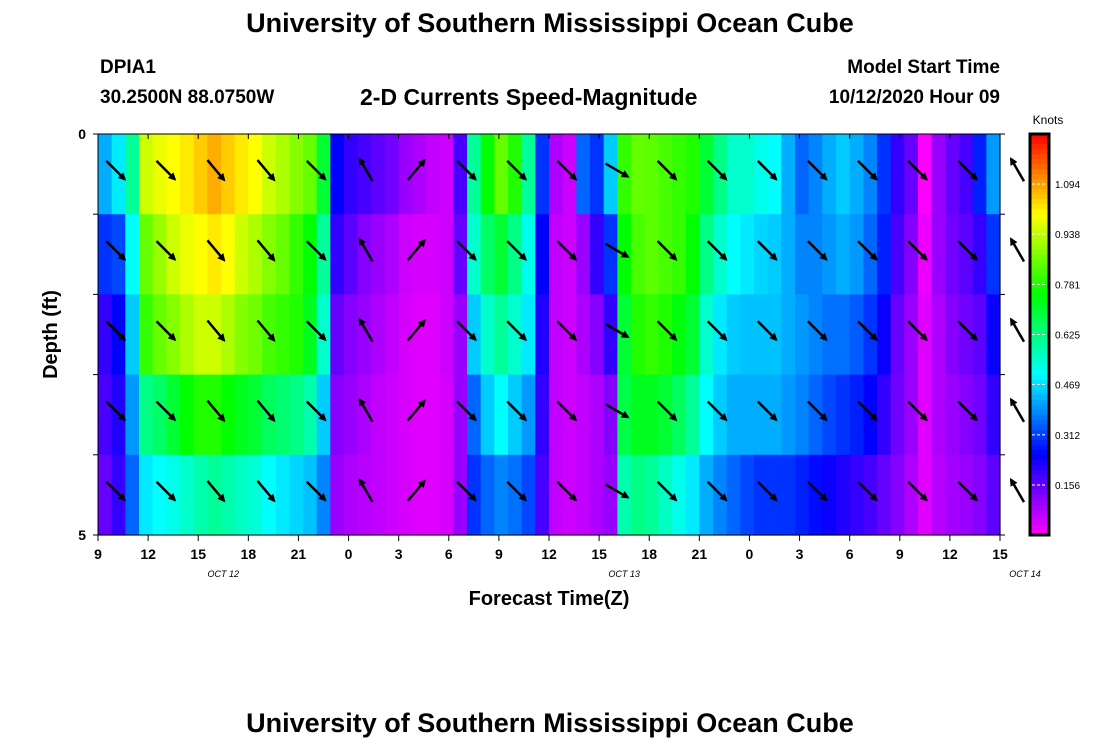  Describe the element at coordinates (1067, 235) in the screenshot. I see `colorbar-tick-label: 0.938` at that location.